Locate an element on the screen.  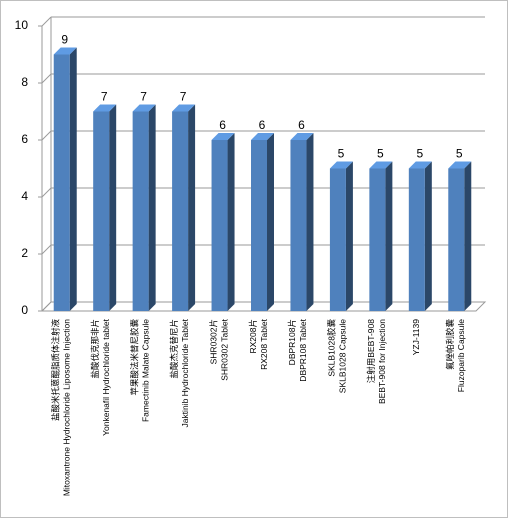
x-tick-label: RX208片 is located at coordinates (253, 336).